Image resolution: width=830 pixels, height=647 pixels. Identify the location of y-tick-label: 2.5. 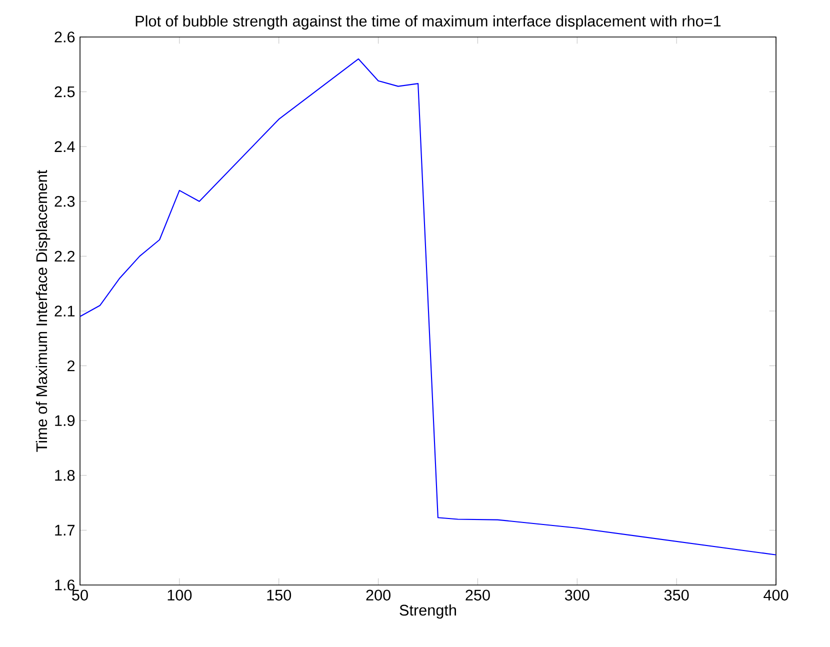
(64, 92).